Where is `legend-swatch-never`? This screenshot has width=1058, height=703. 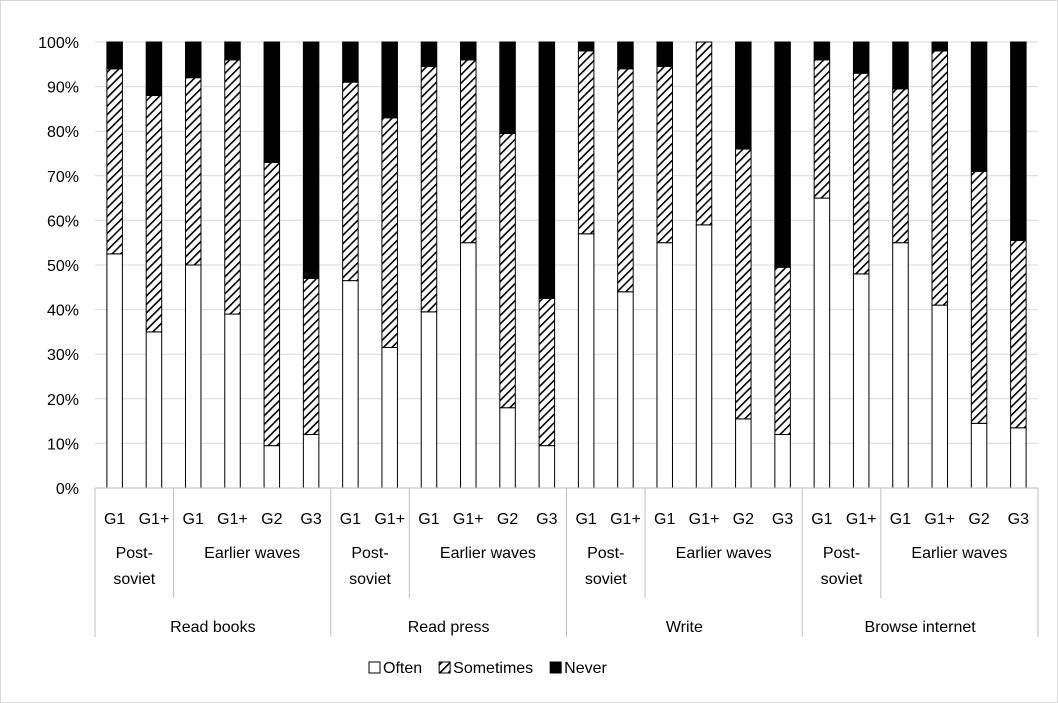
legend-swatch-never is located at coordinates (555, 667).